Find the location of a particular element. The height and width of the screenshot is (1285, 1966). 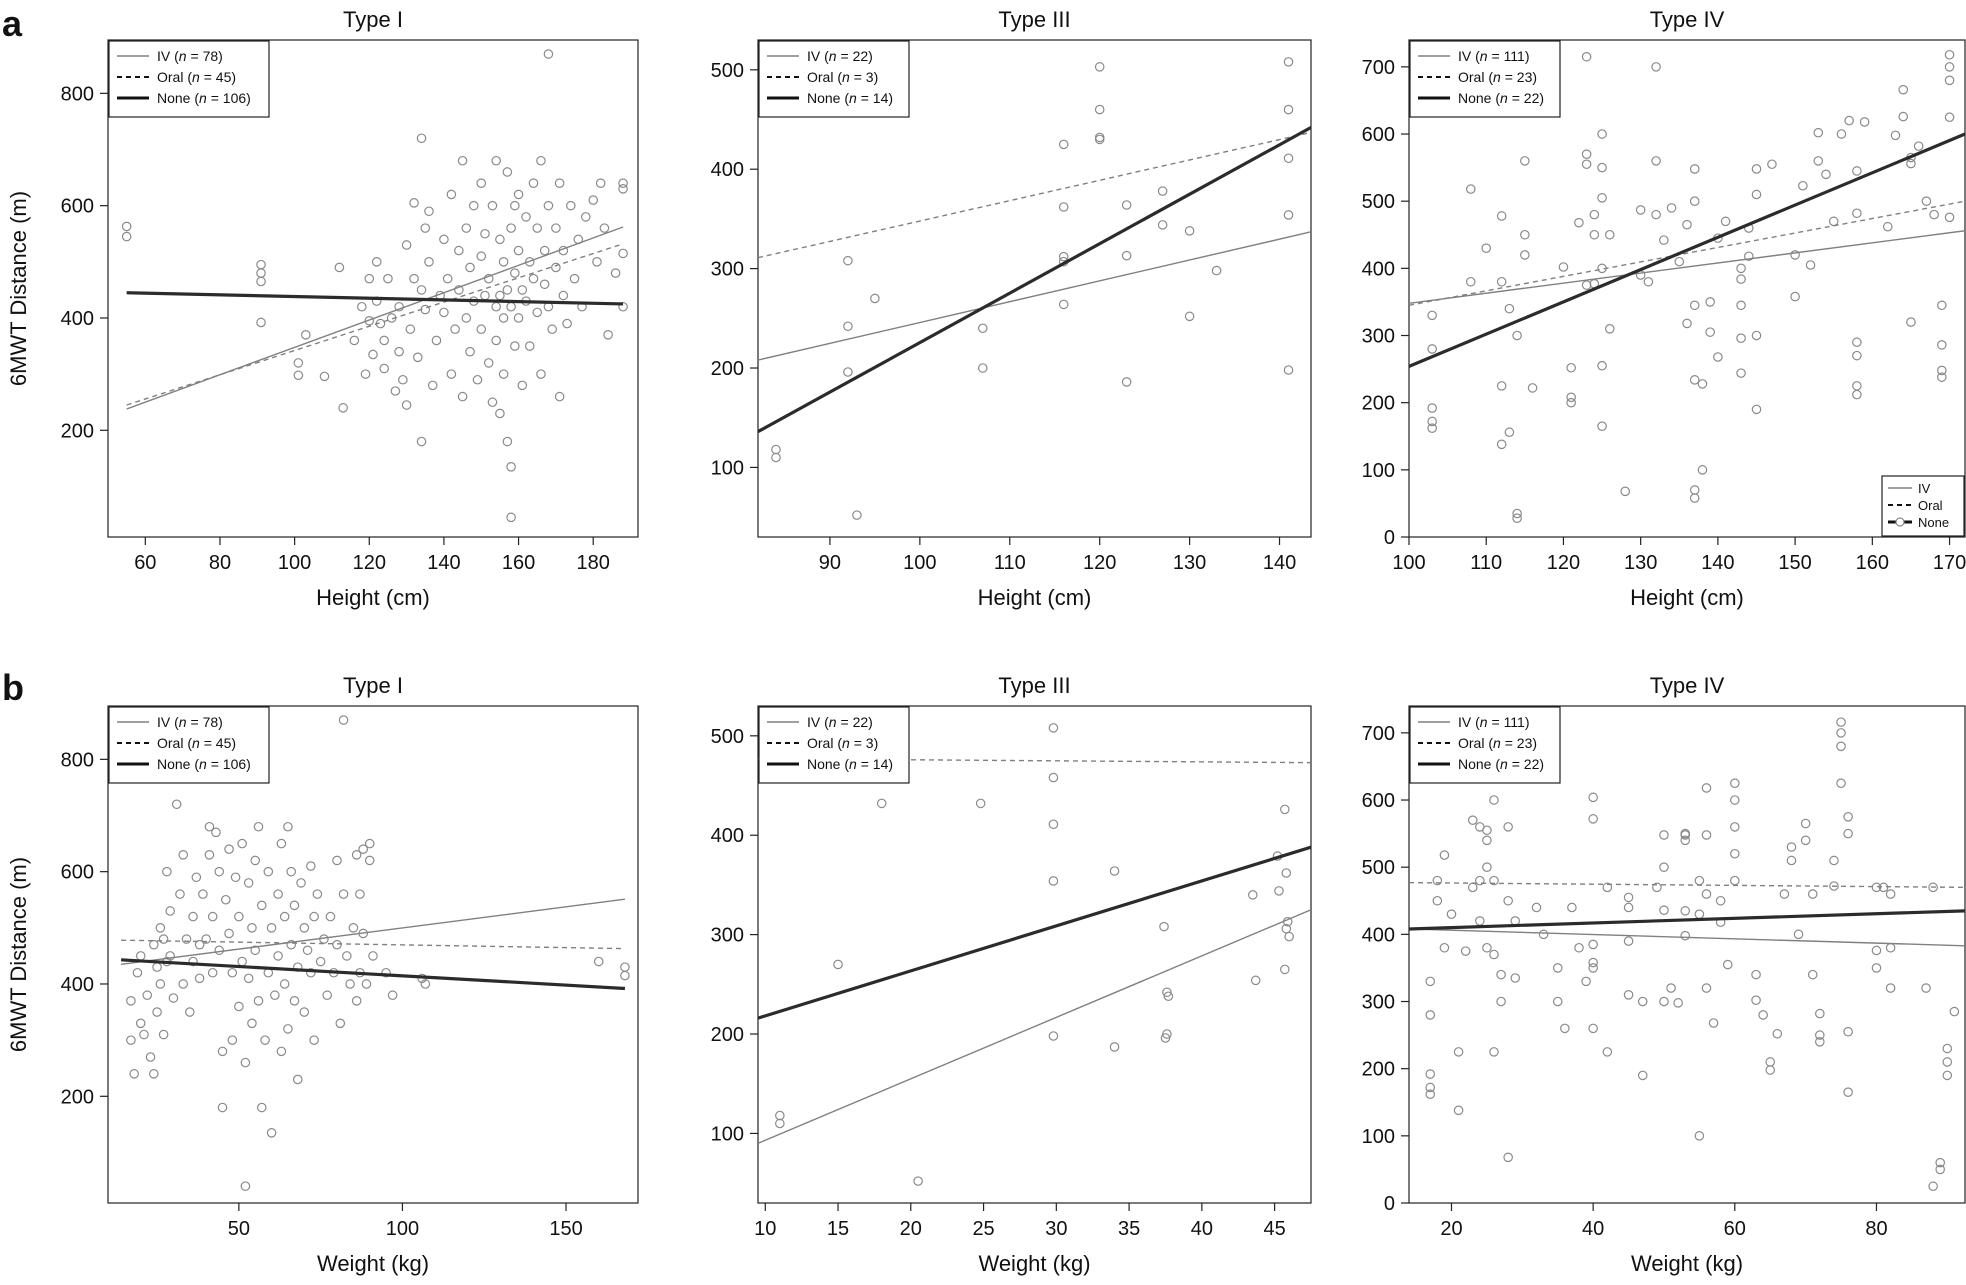

legend-secondary-box is located at coordinates (1923, 506).